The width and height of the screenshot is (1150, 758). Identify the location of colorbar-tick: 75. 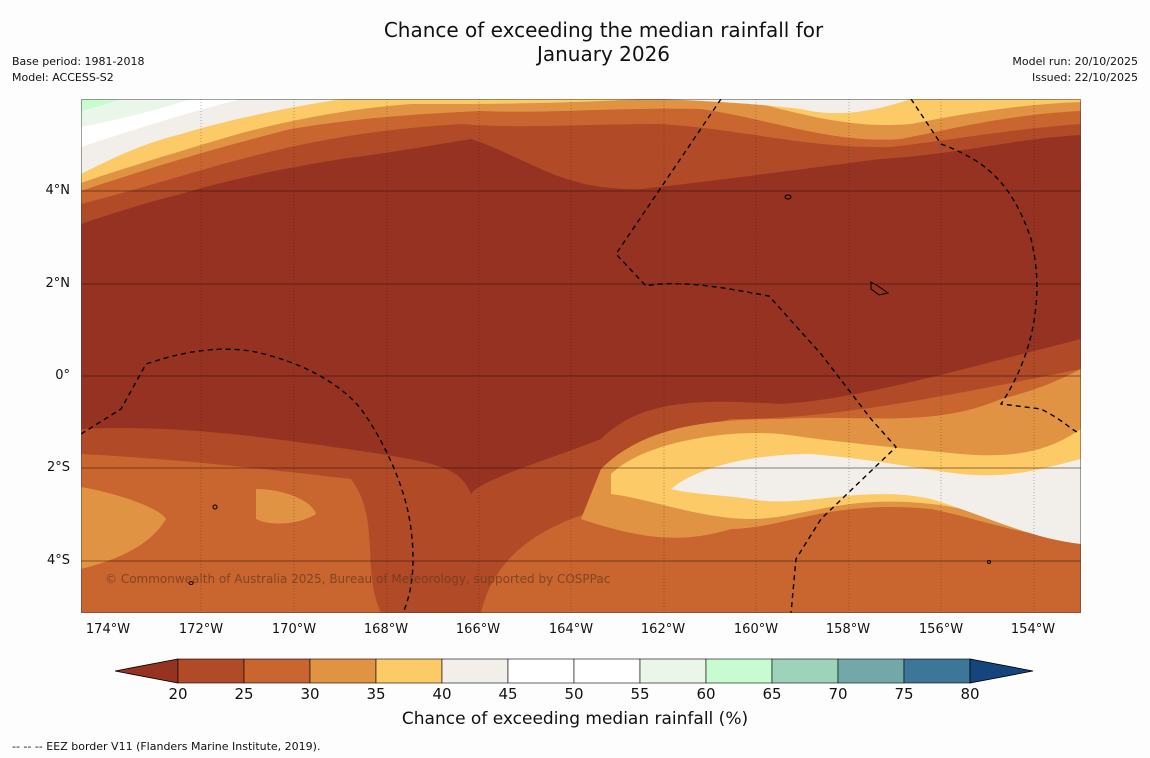
(904, 694).